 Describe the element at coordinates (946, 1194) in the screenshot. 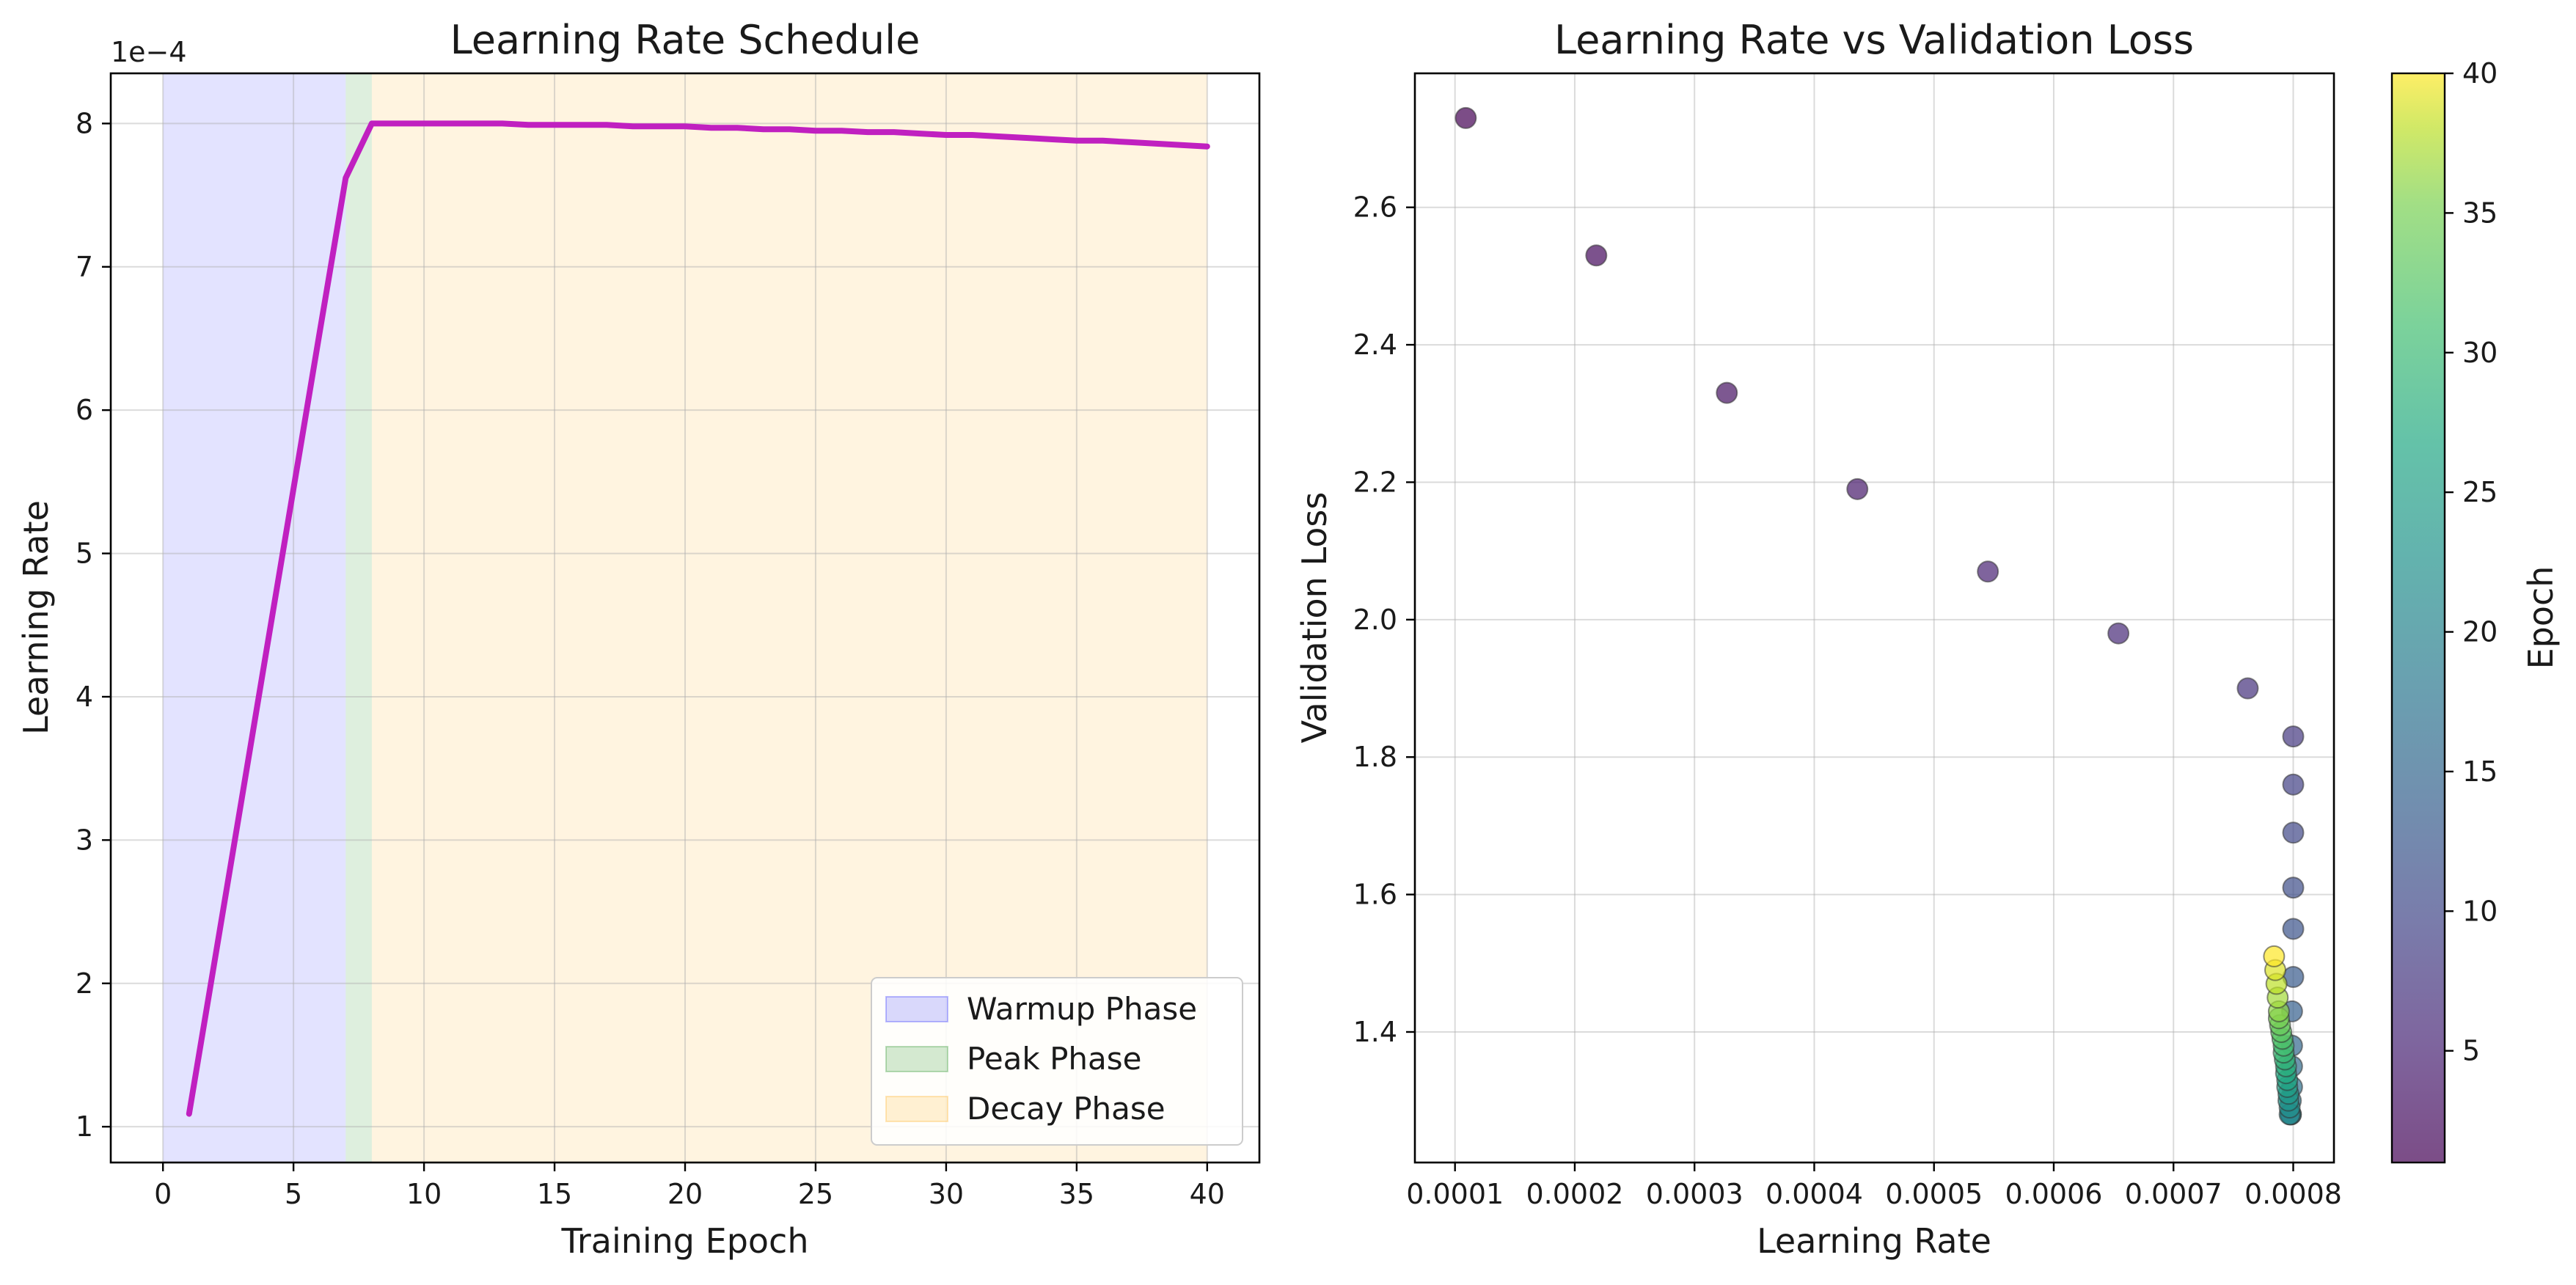

I see `x-tick-label: 30` at that location.